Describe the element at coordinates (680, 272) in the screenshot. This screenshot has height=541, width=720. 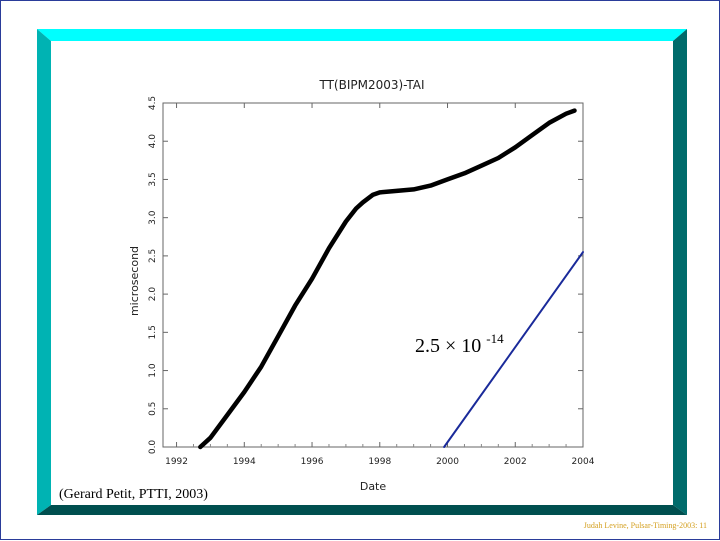
I see `frame-right-bevel` at that location.